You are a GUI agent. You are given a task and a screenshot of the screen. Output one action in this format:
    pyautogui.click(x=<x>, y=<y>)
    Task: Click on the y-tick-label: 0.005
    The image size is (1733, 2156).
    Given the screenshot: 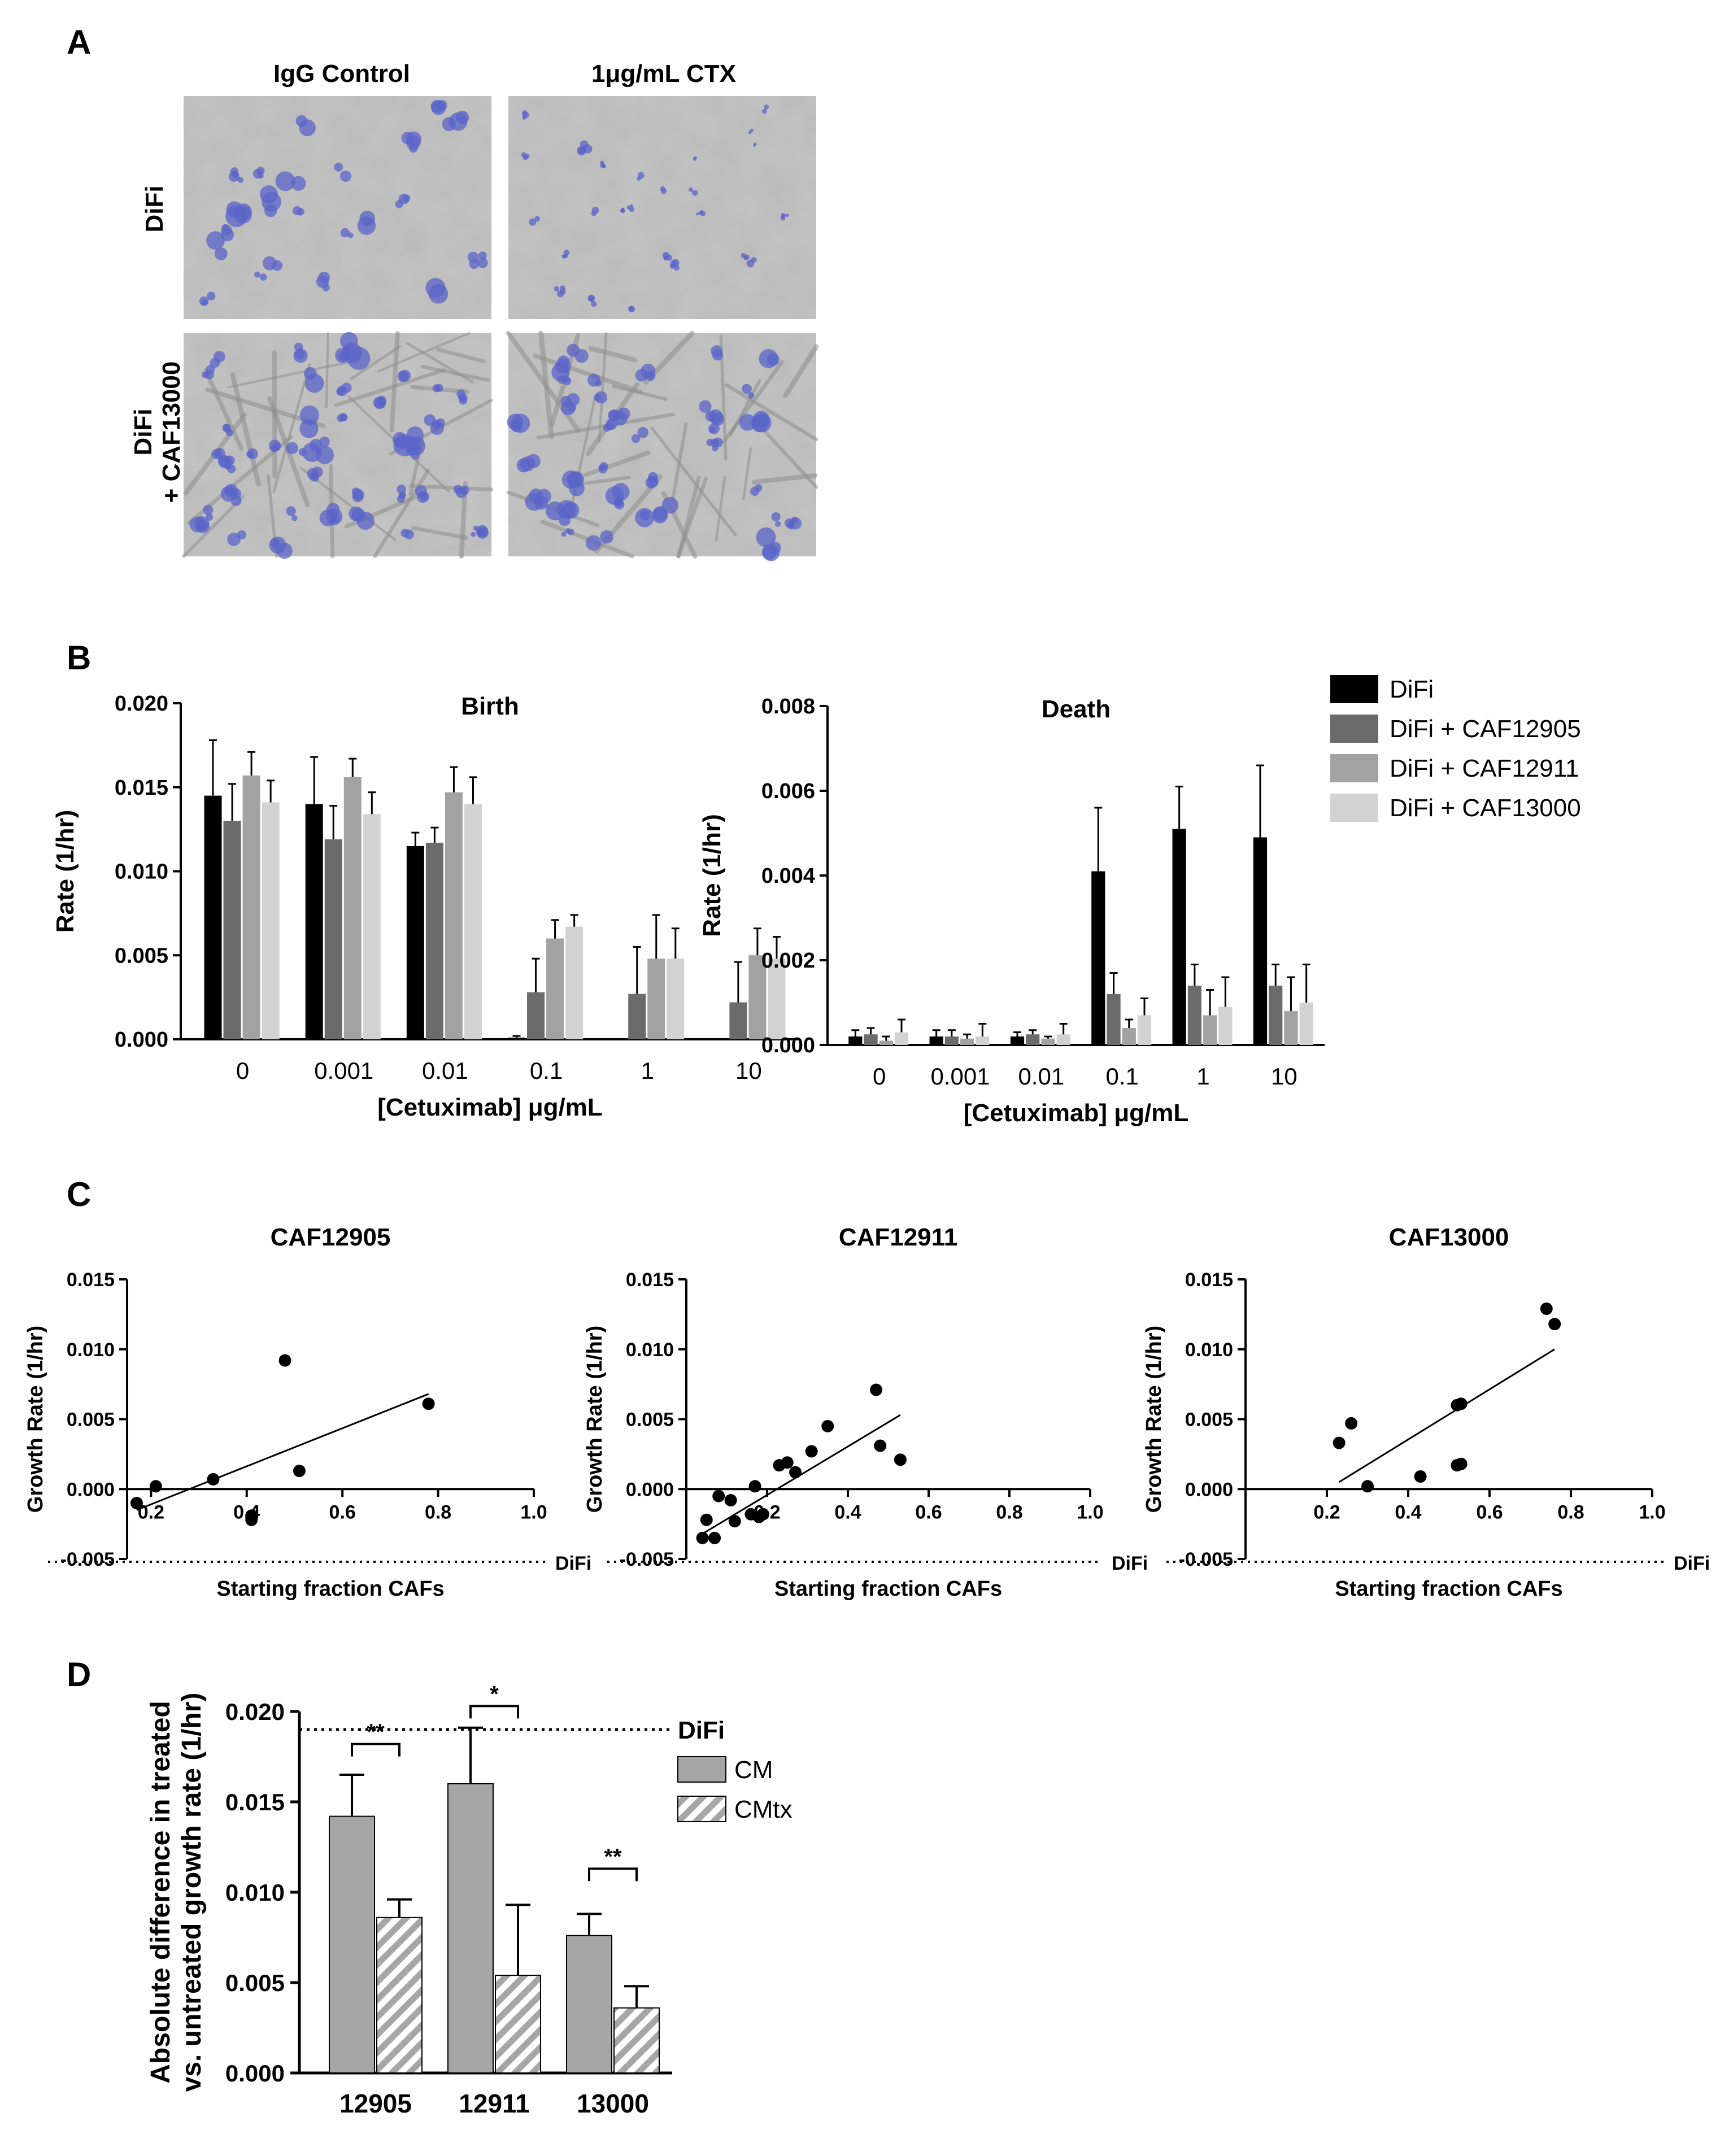 What is the action you would take?
    pyautogui.click(x=1209, y=1420)
    